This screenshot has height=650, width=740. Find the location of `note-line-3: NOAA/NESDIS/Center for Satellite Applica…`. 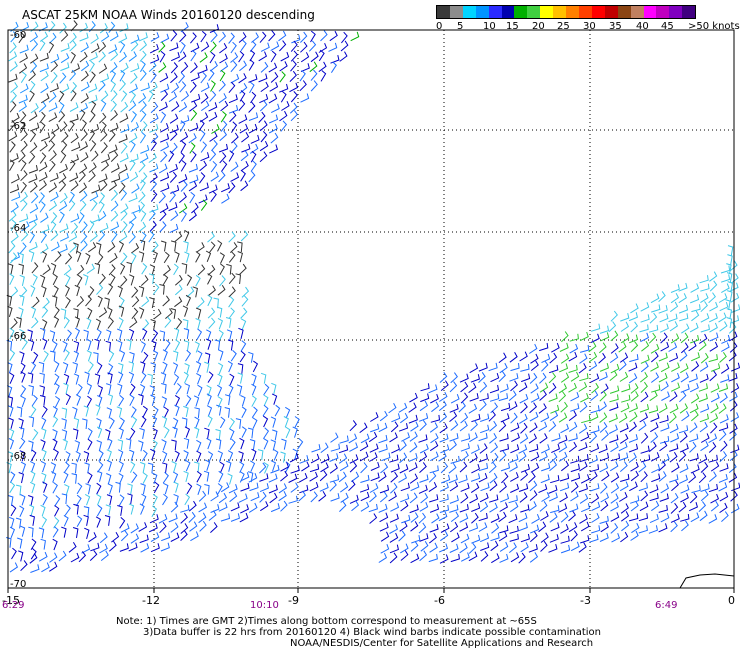

note-line-3: NOAA/NESDIS/Center for Satellite Applica… is located at coordinates (442, 643).